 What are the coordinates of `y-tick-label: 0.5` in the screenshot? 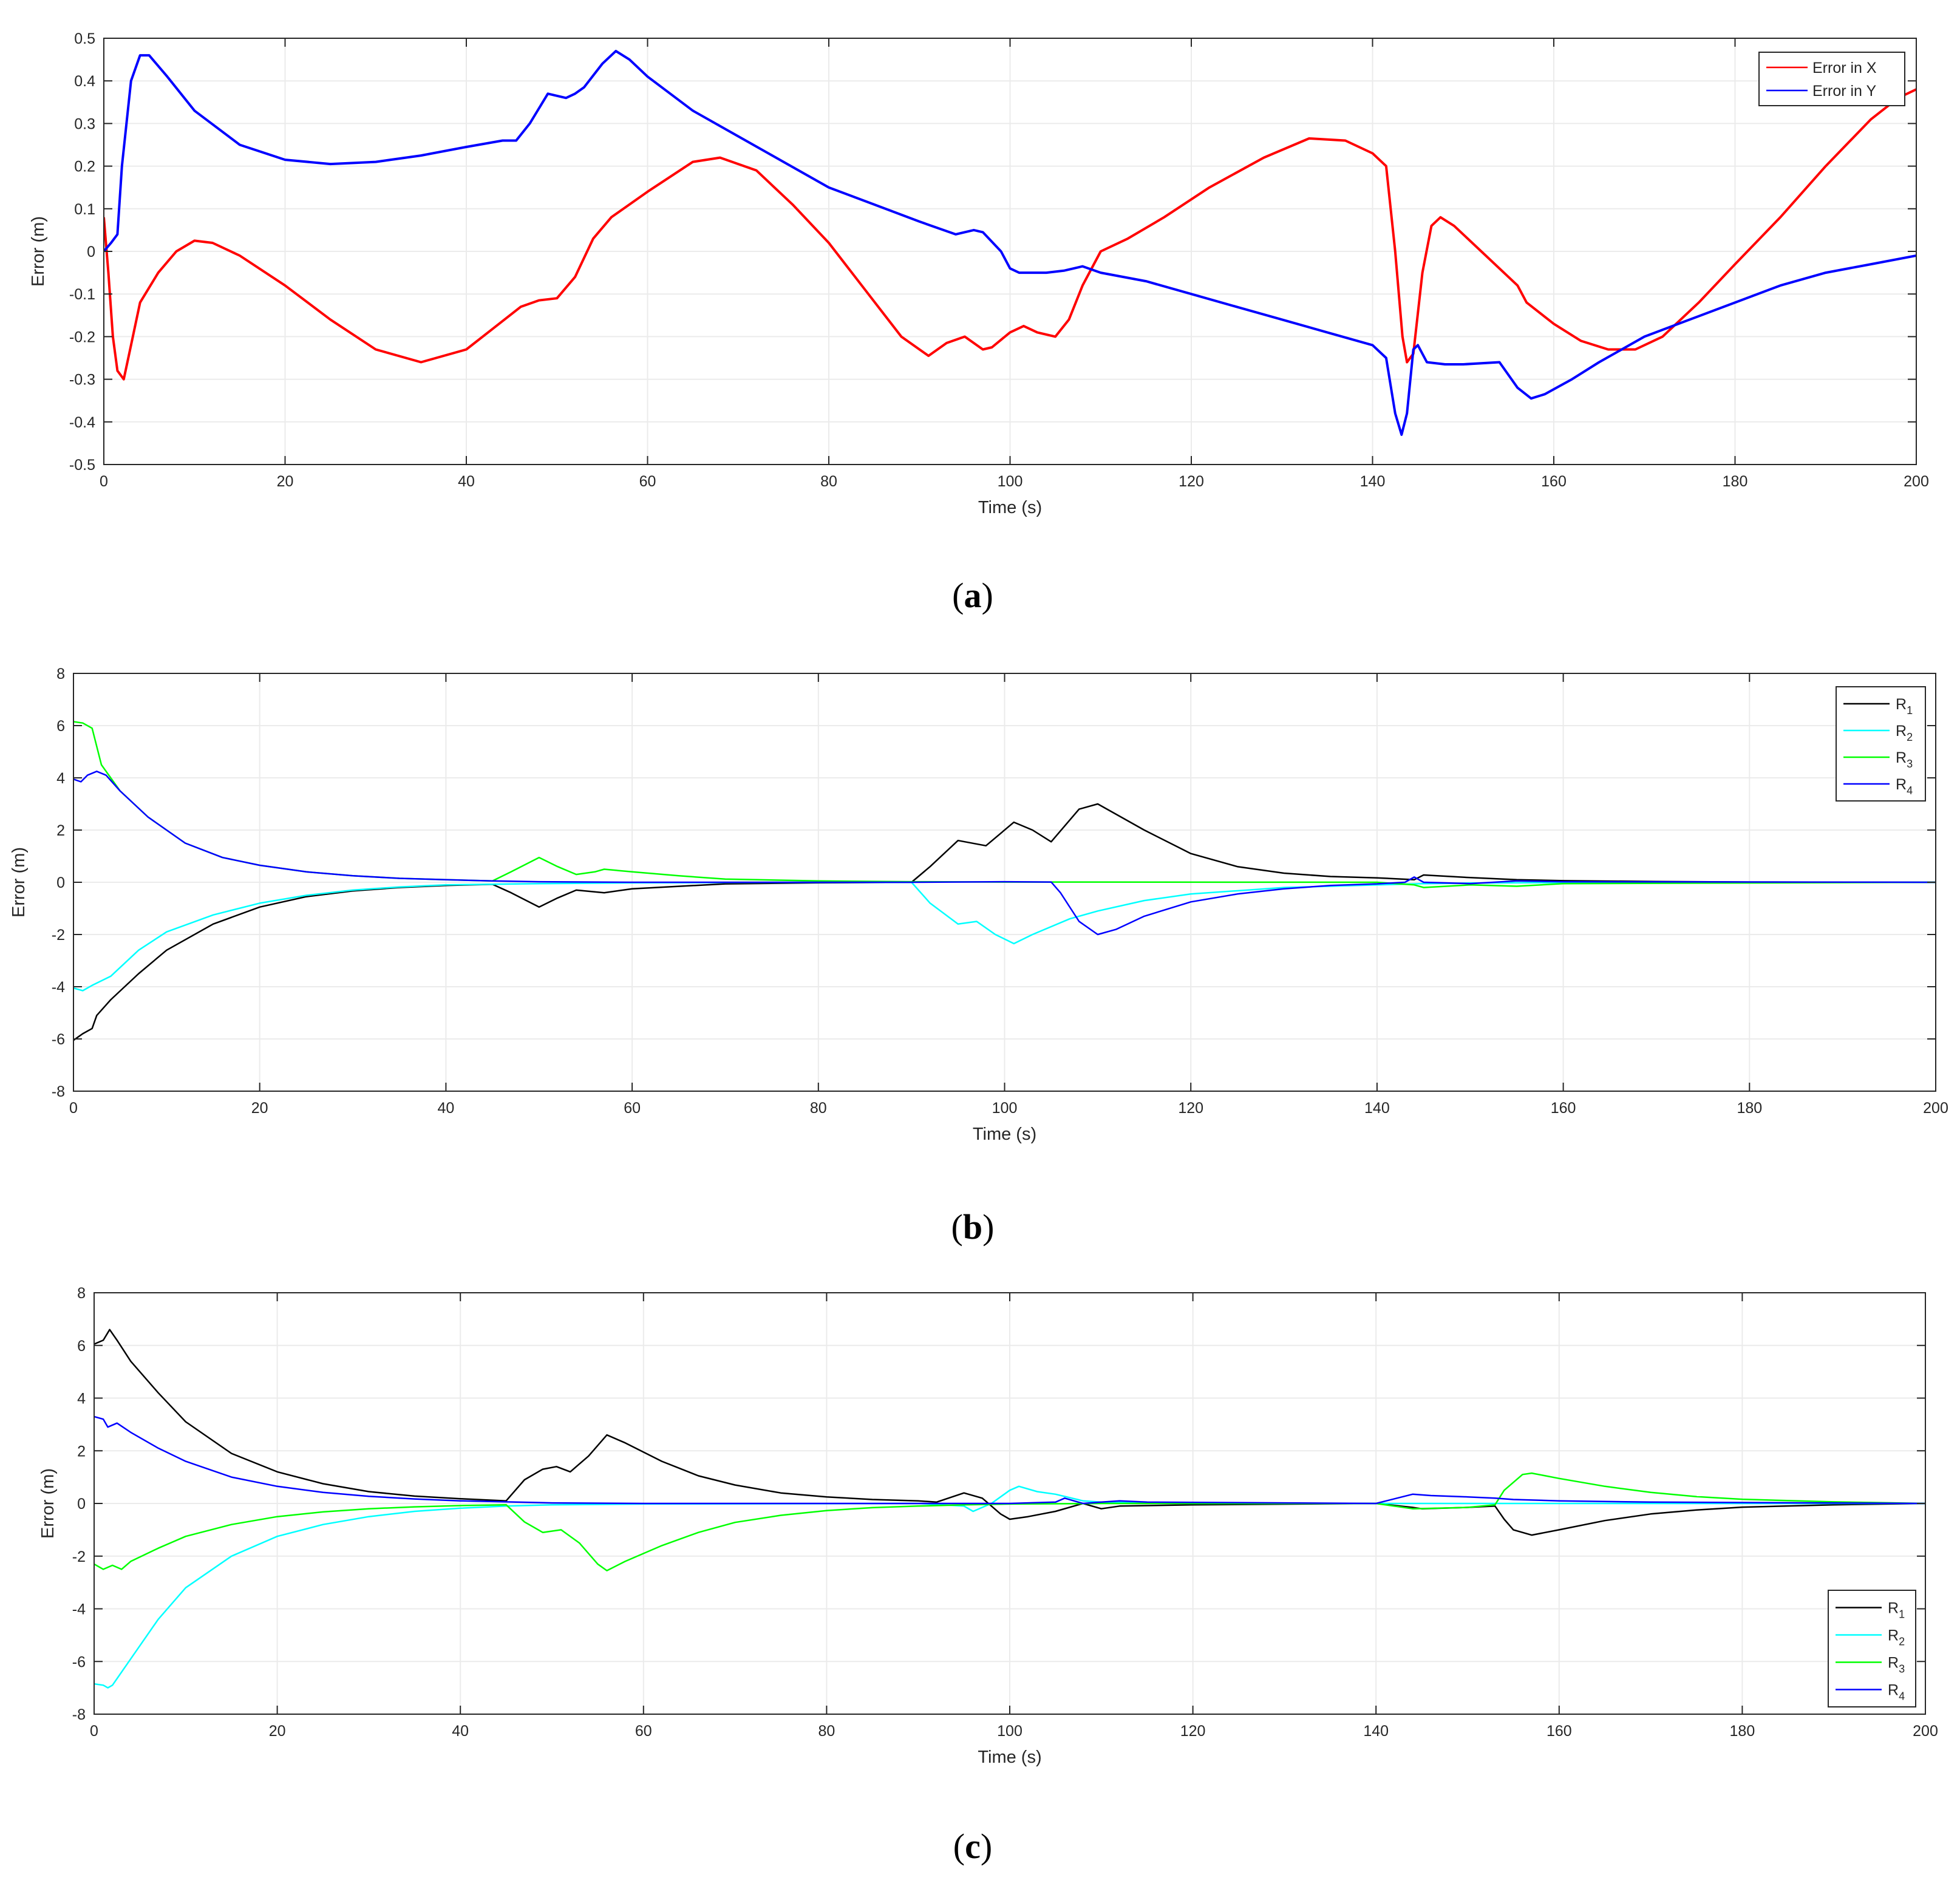 It's located at (84, 38).